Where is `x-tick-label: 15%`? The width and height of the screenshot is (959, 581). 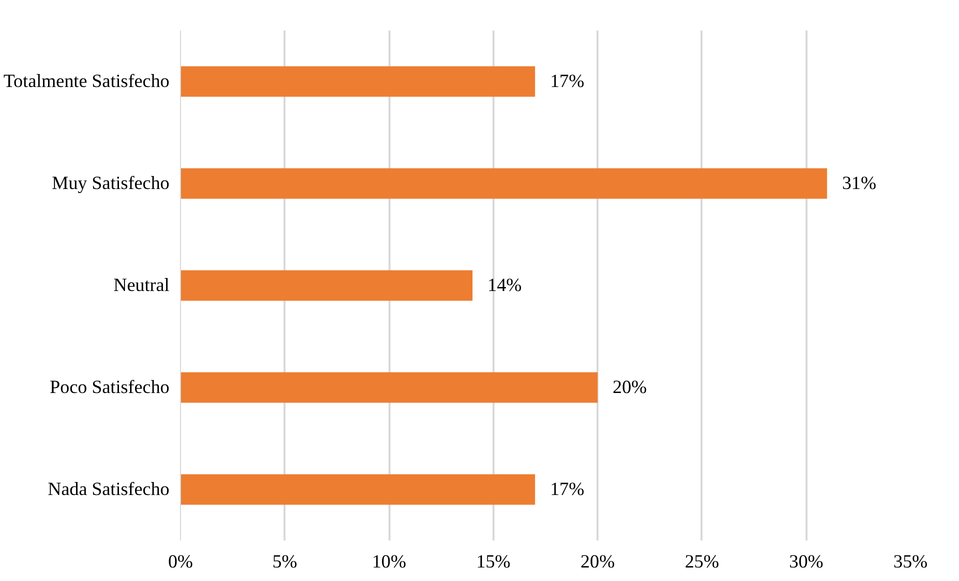
x-tick-label: 15% is located at coordinates (493, 562).